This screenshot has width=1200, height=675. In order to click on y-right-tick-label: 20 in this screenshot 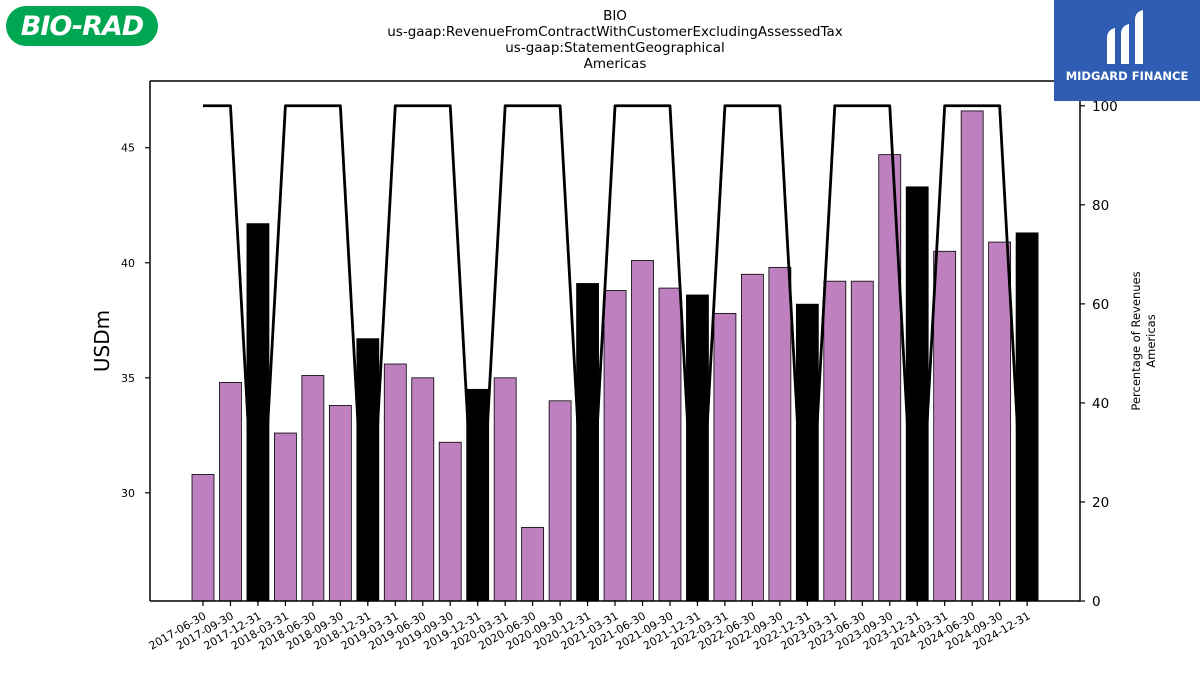, I will do `click(1100, 503)`.